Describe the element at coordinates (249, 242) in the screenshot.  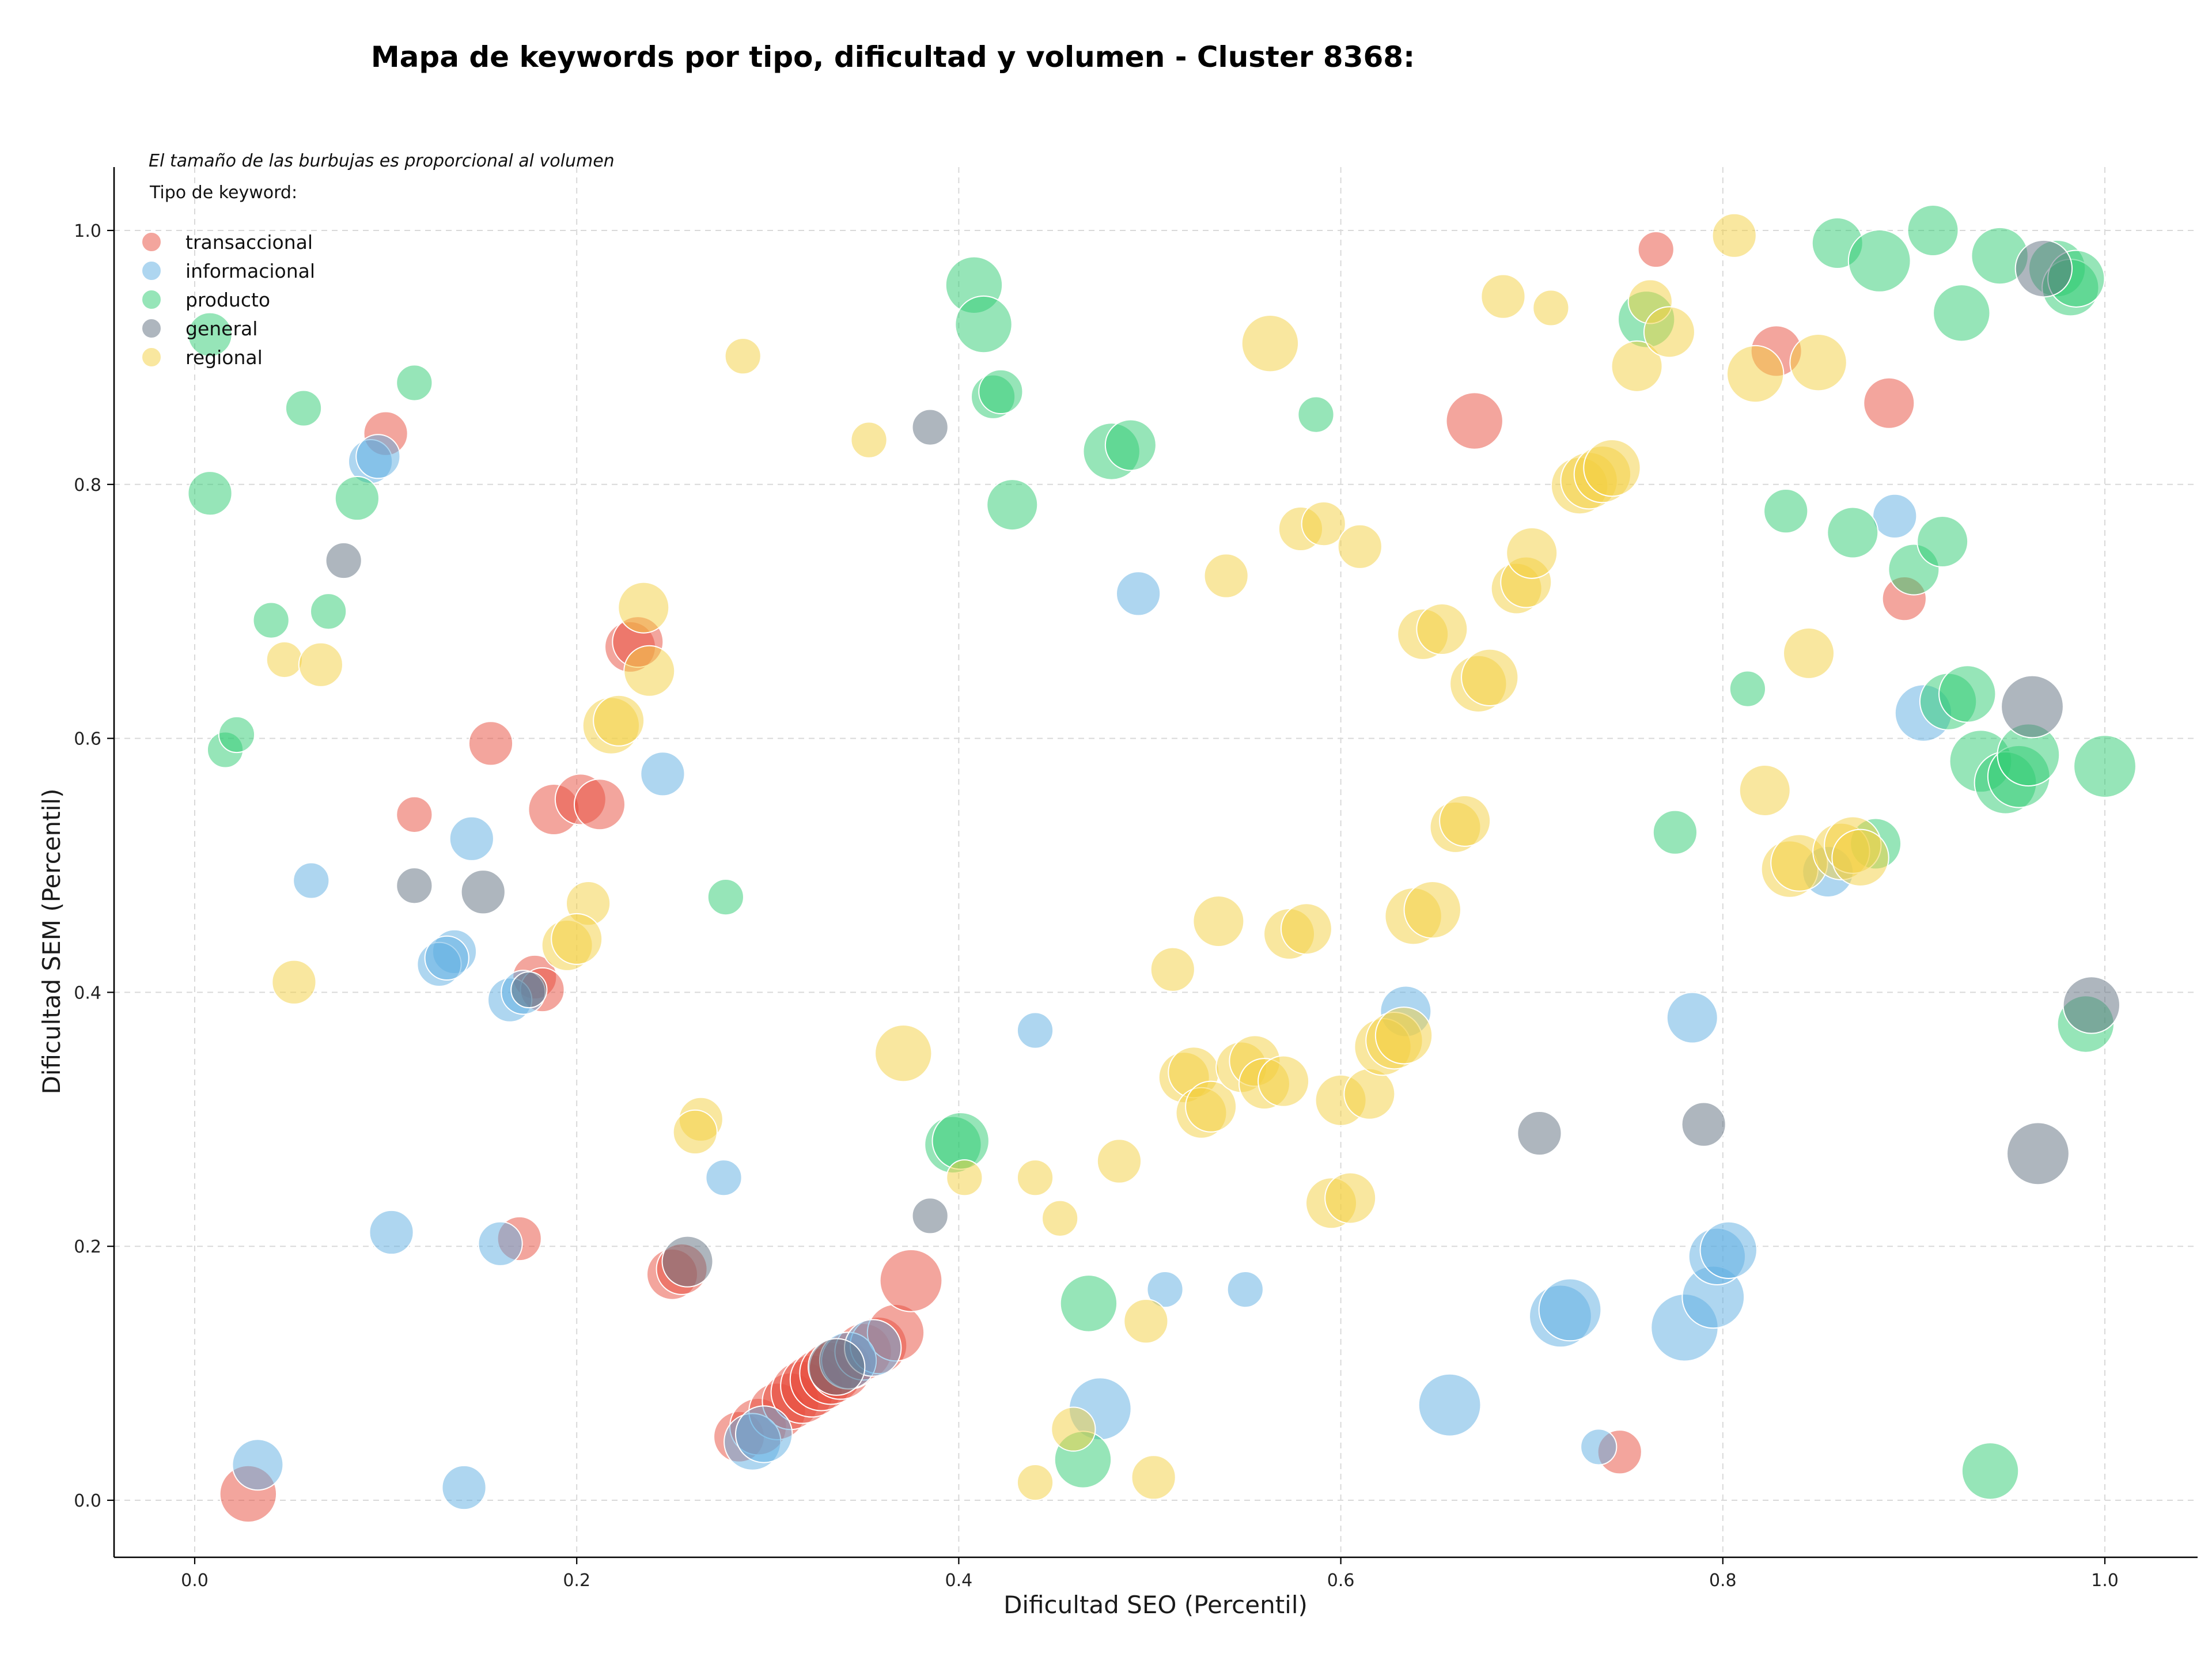
I see `legend-label-transaccional: transaccional` at that location.